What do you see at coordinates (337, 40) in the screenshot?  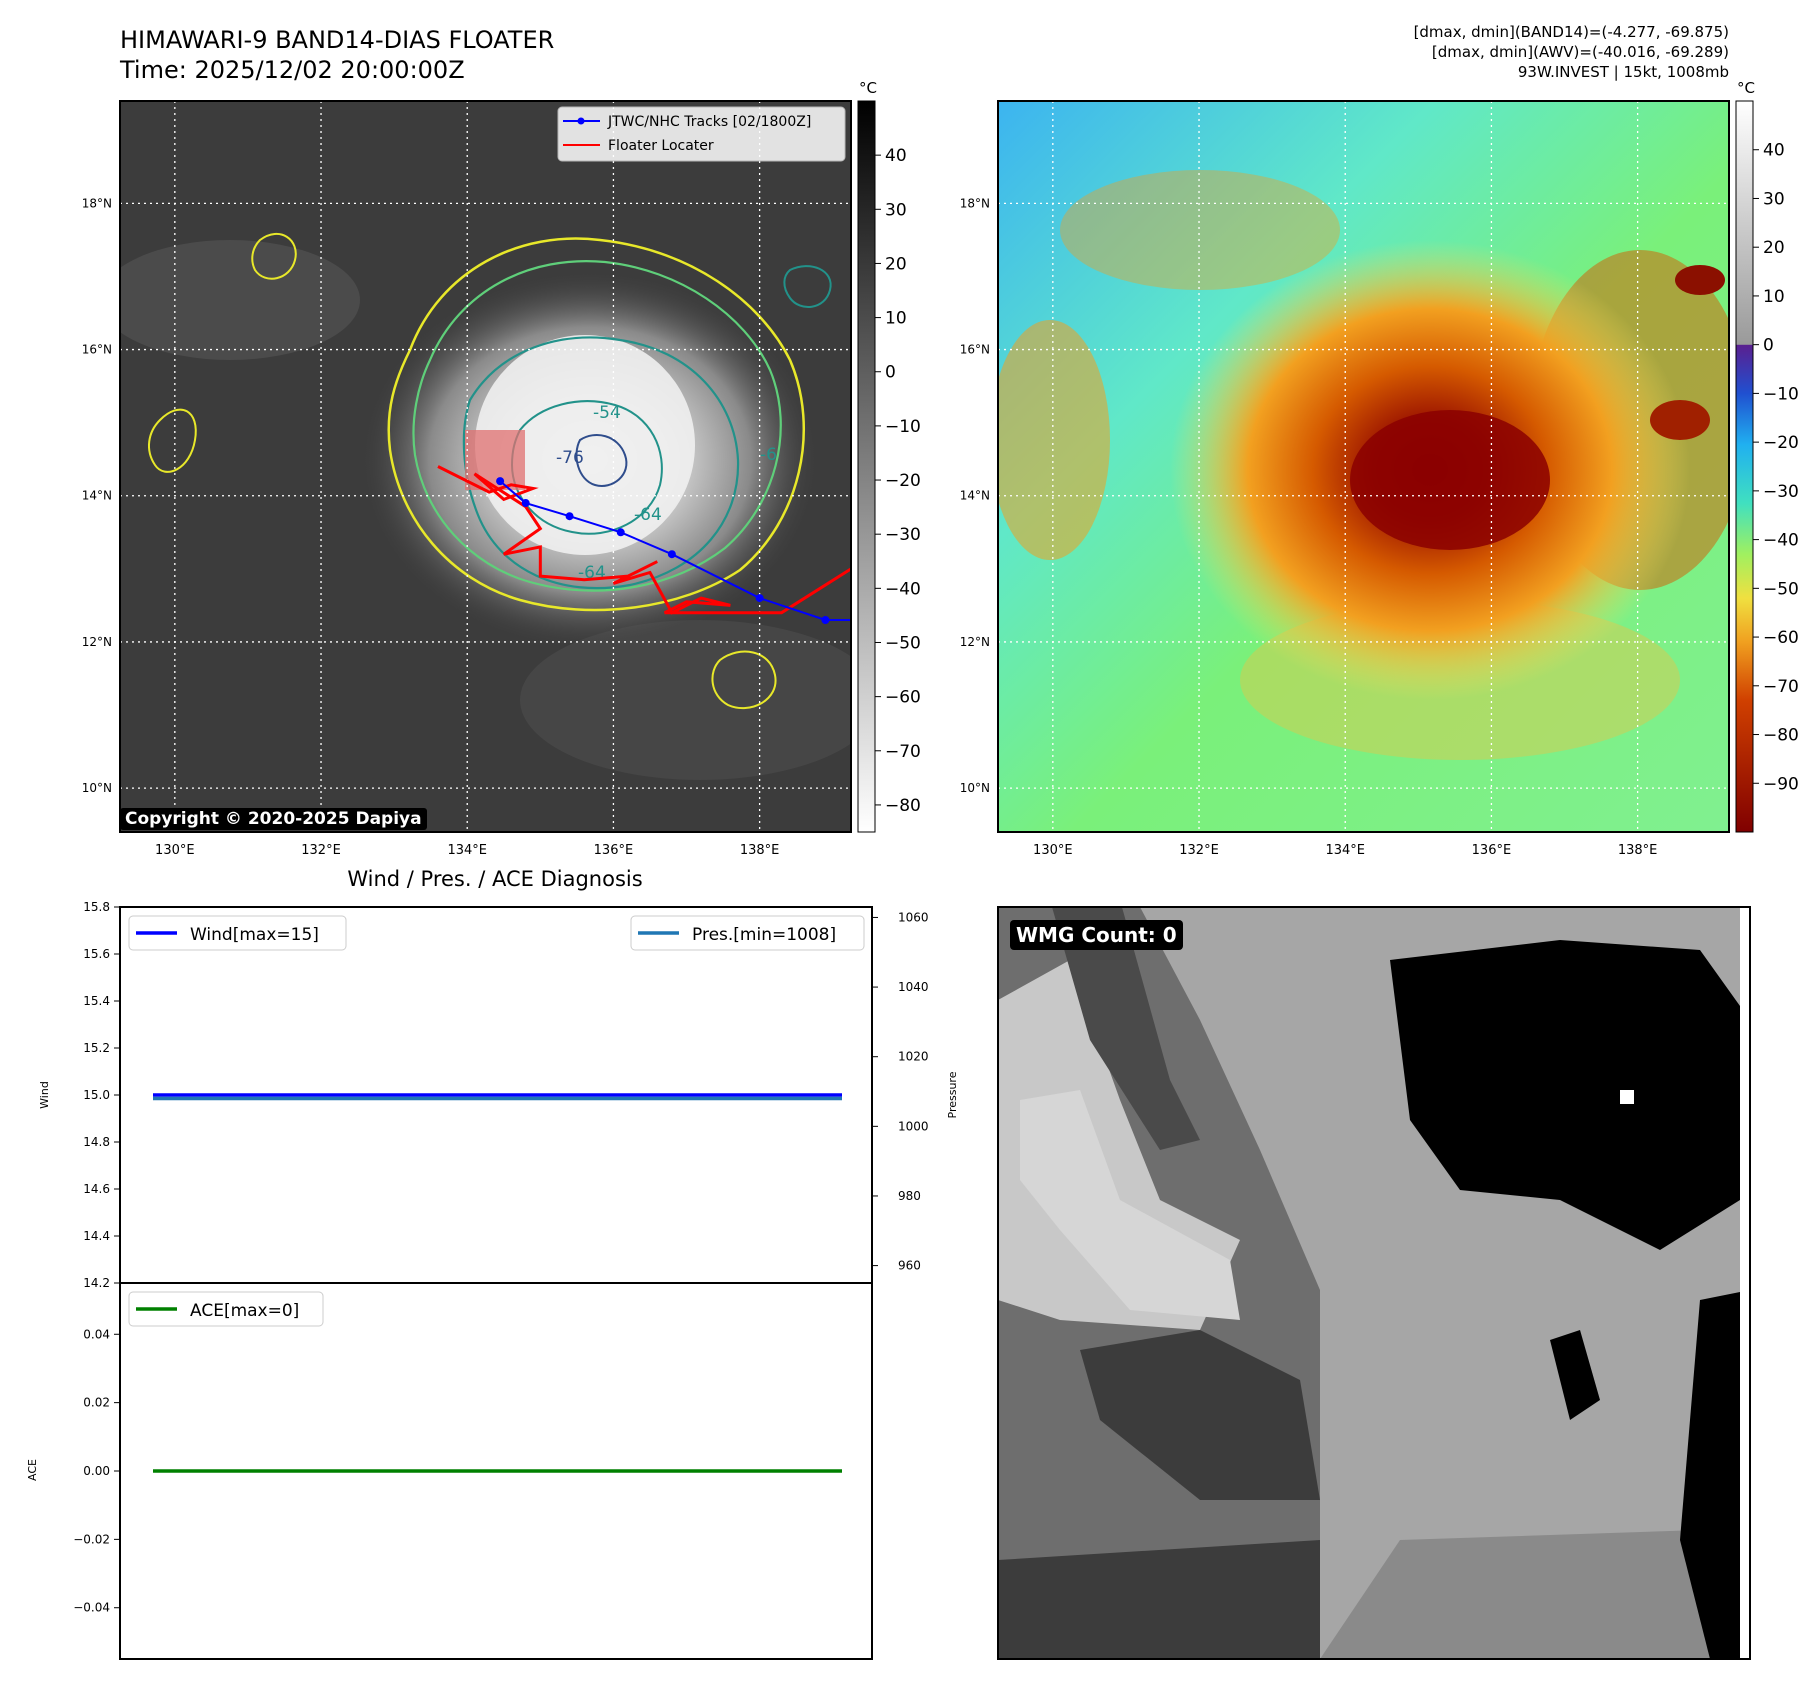 I see `plot-title: HIMAWARI-9 BAND14-DIAS FLOATER` at bounding box center [337, 40].